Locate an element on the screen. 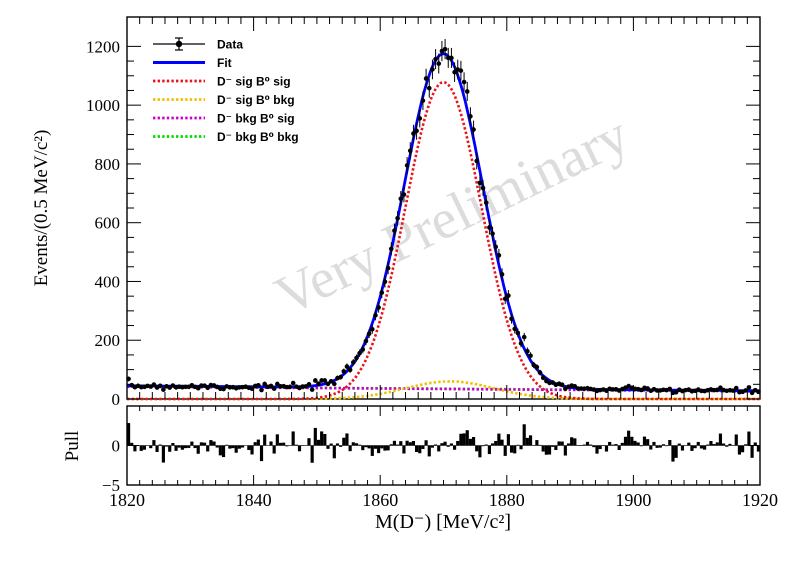 This screenshot has width=798, height=571. legend-item: D⁻ bkg B⁰ bkg is located at coordinates (226, 137).